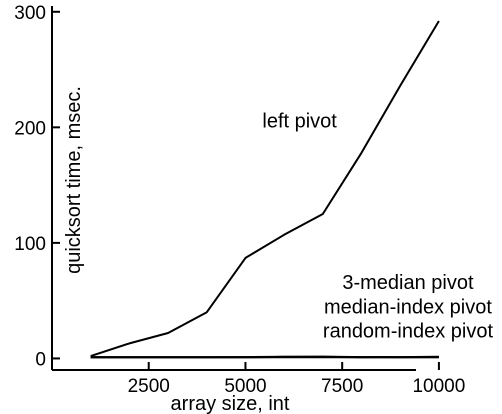  What do you see at coordinates (245, 386) in the screenshot?
I see `x-tick-label: 5000` at bounding box center [245, 386].